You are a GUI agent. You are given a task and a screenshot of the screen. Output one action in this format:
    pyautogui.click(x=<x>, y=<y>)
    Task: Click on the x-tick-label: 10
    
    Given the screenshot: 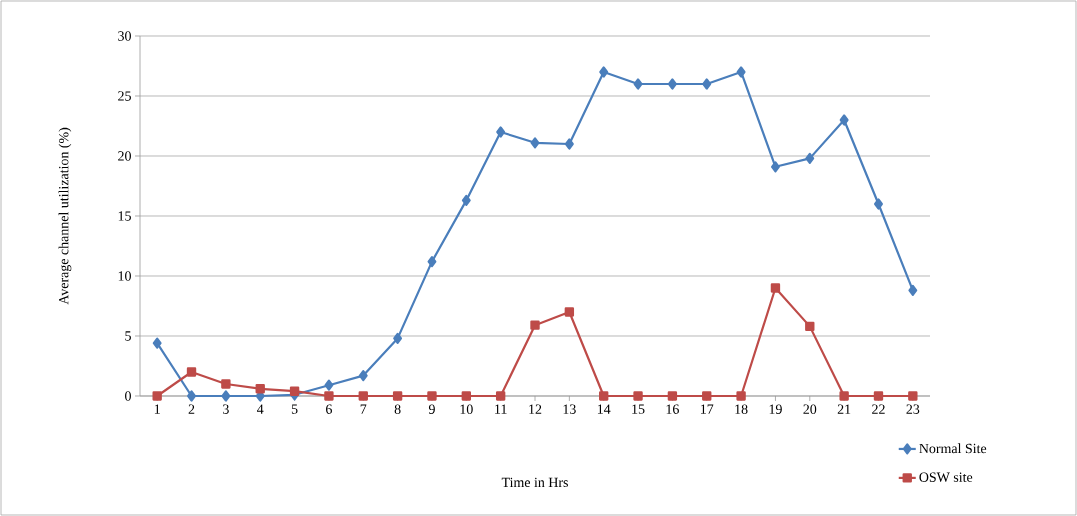 What is the action you would take?
    pyautogui.click(x=466, y=409)
    